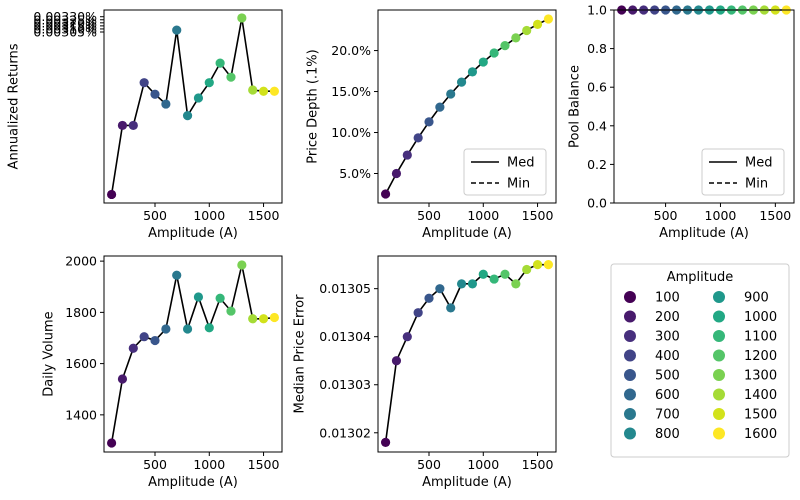 The height and width of the screenshot is (500, 800). Describe the element at coordinates (667, 376) in the screenshot. I see `legend-entry: 500` at that location.